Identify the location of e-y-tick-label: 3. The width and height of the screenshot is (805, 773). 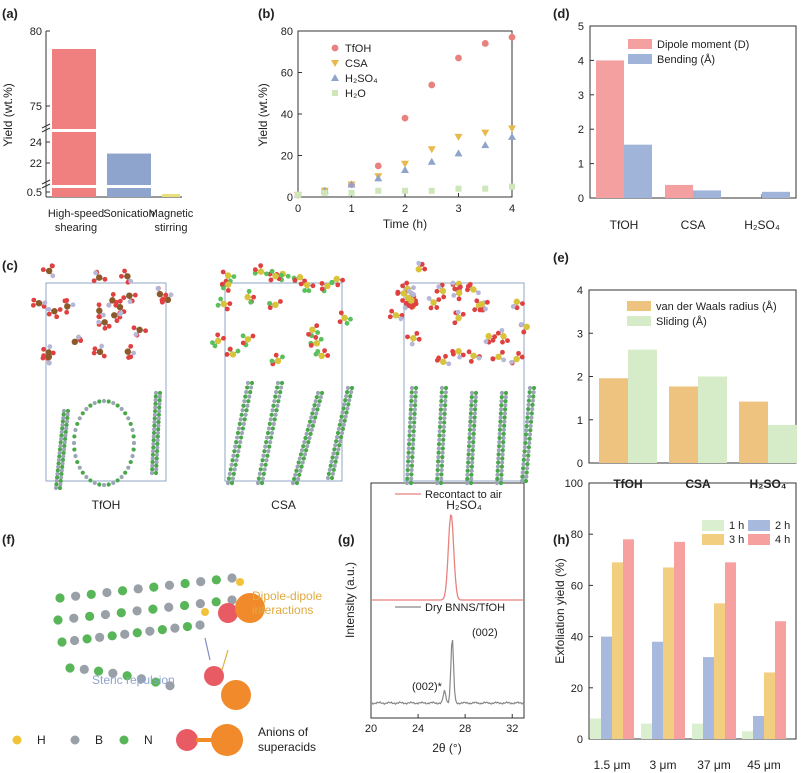
(580, 334).